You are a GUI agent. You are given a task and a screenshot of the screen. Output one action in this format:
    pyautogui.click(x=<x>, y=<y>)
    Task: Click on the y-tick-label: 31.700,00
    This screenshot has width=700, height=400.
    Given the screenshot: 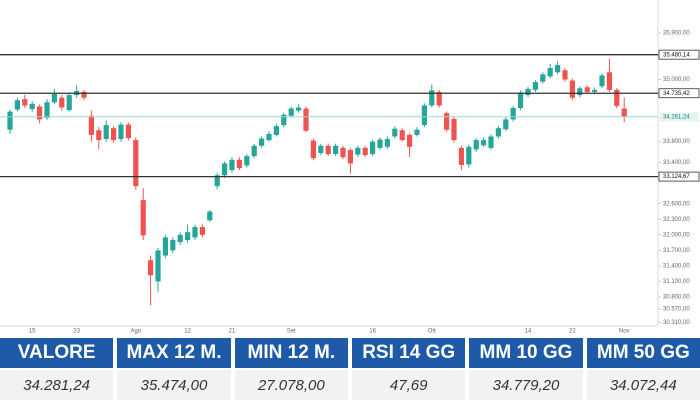 What is the action you would take?
    pyautogui.click(x=676, y=251)
    